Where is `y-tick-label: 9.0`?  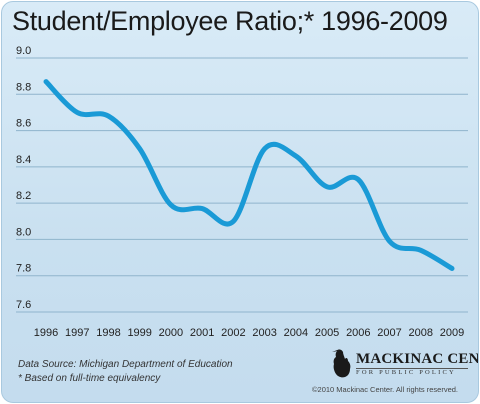 y-tick-label: 9.0 is located at coordinates (23, 51).